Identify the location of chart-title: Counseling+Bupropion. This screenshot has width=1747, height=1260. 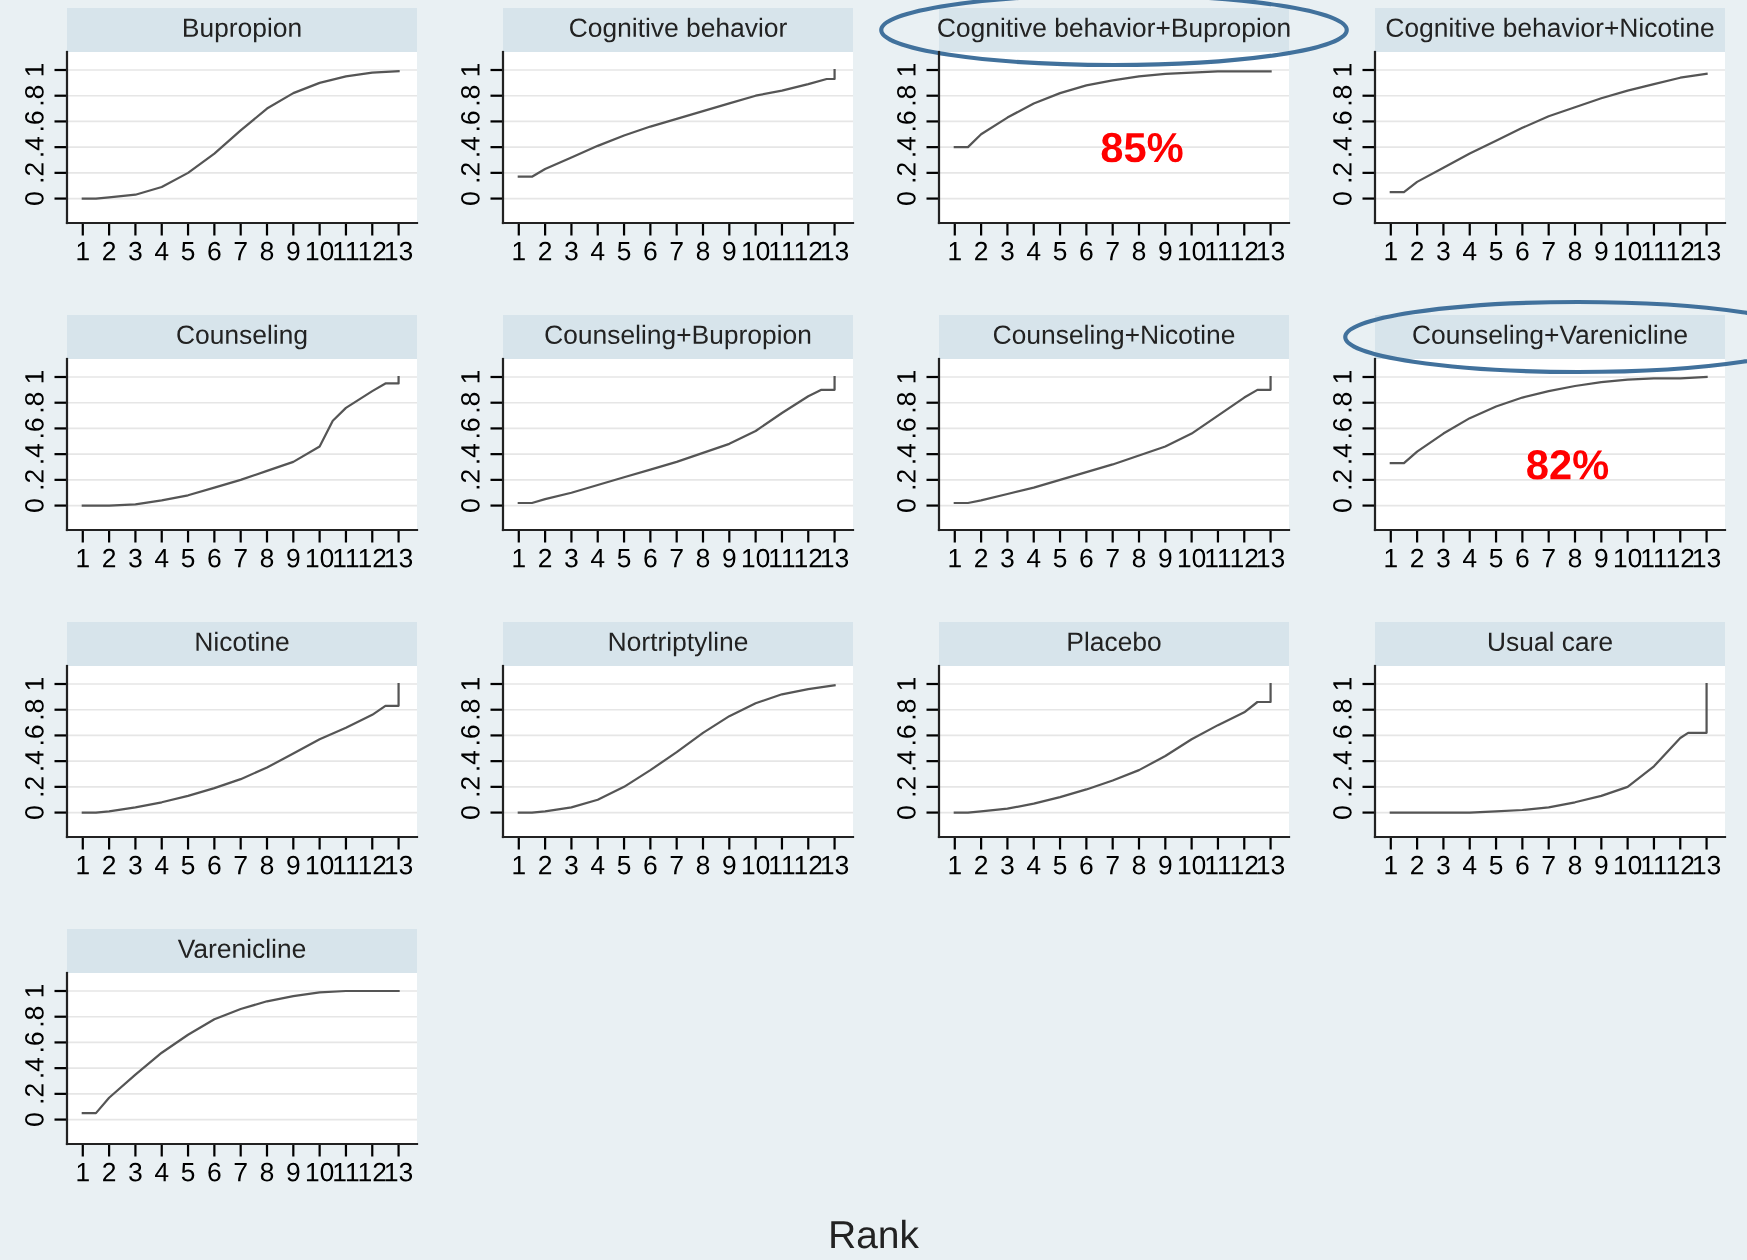
(678, 337).